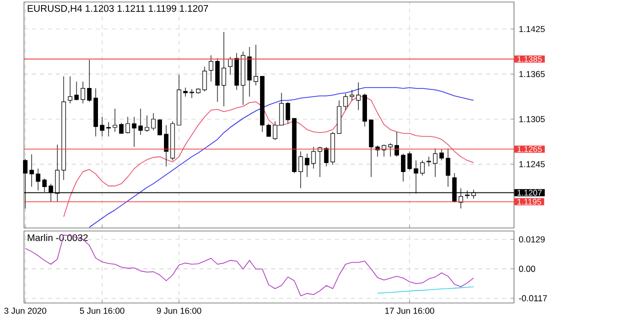  I want to click on line-series, so click(249, 265).